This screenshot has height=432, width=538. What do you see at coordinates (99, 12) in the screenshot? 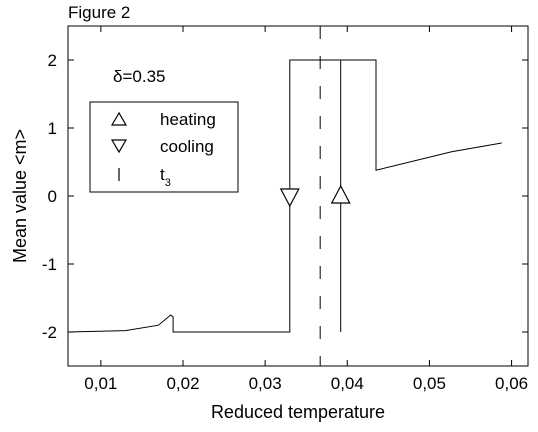
I see `figure-label: Figure 2` at bounding box center [99, 12].